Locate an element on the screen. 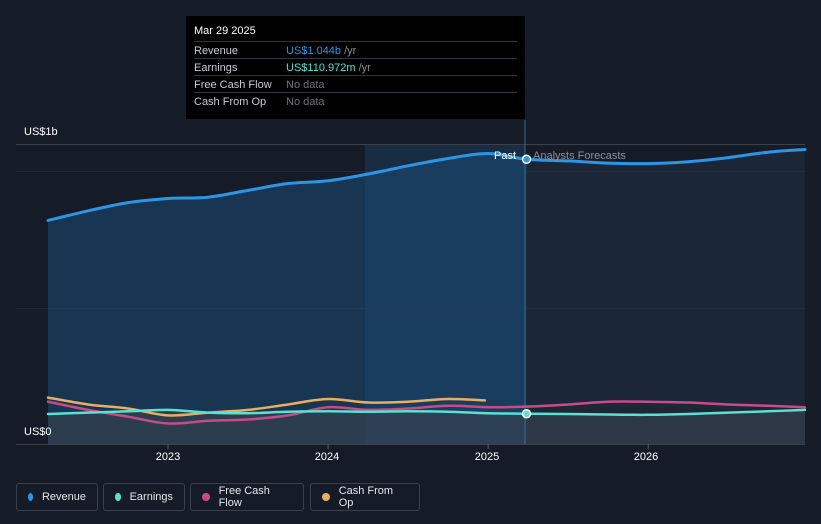 Image resolution: width=821 pixels, height=524 pixels. earnings-marker is located at coordinates (526, 413).